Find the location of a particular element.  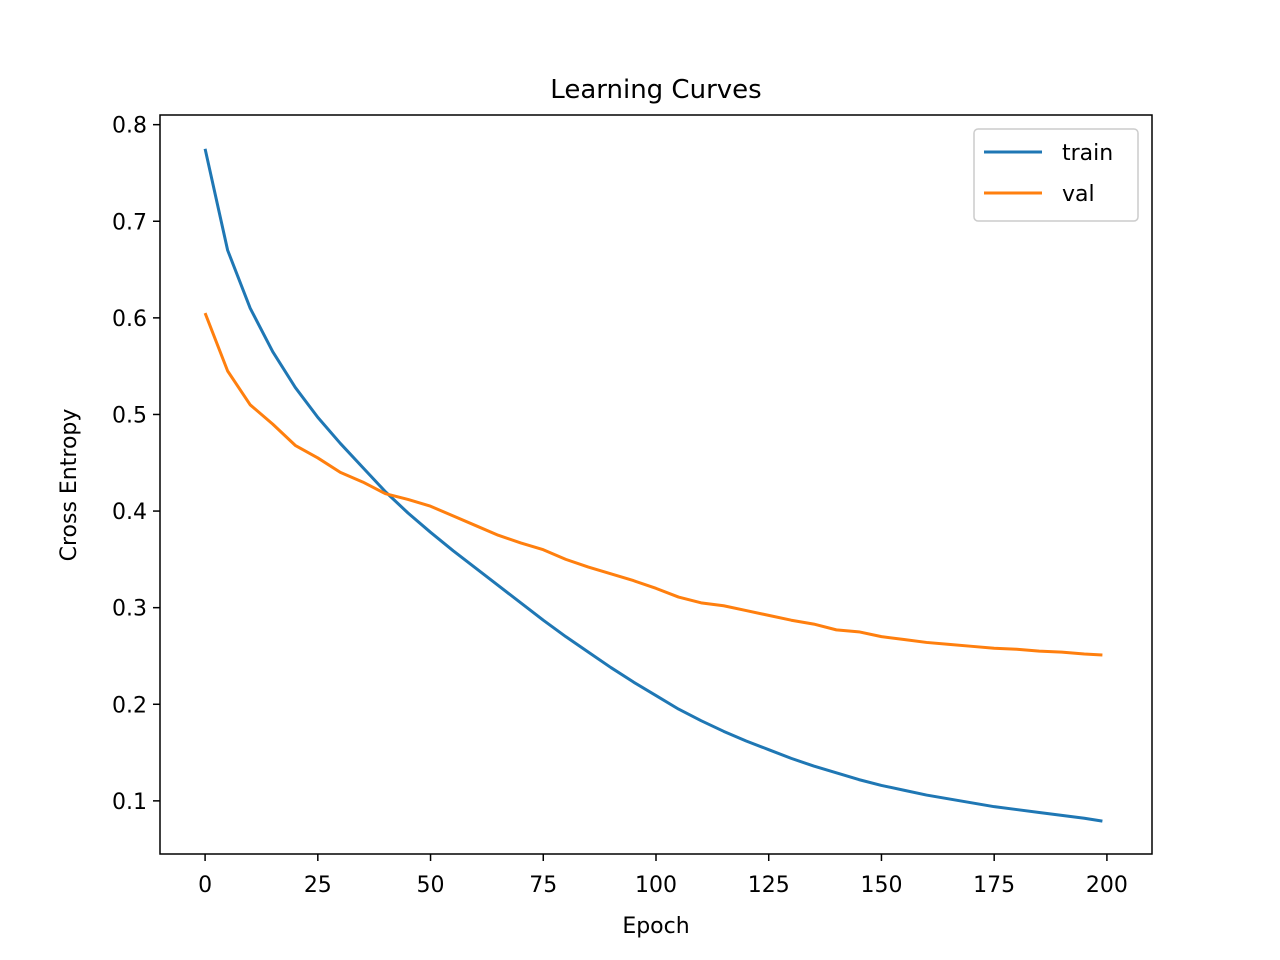

x-tick-label: 25 is located at coordinates (318, 885).